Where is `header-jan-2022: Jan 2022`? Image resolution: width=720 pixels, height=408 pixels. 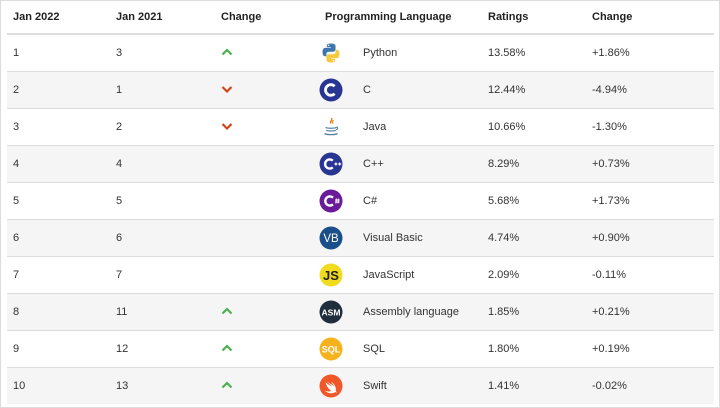 header-jan-2022: Jan 2022 is located at coordinates (58, 18).